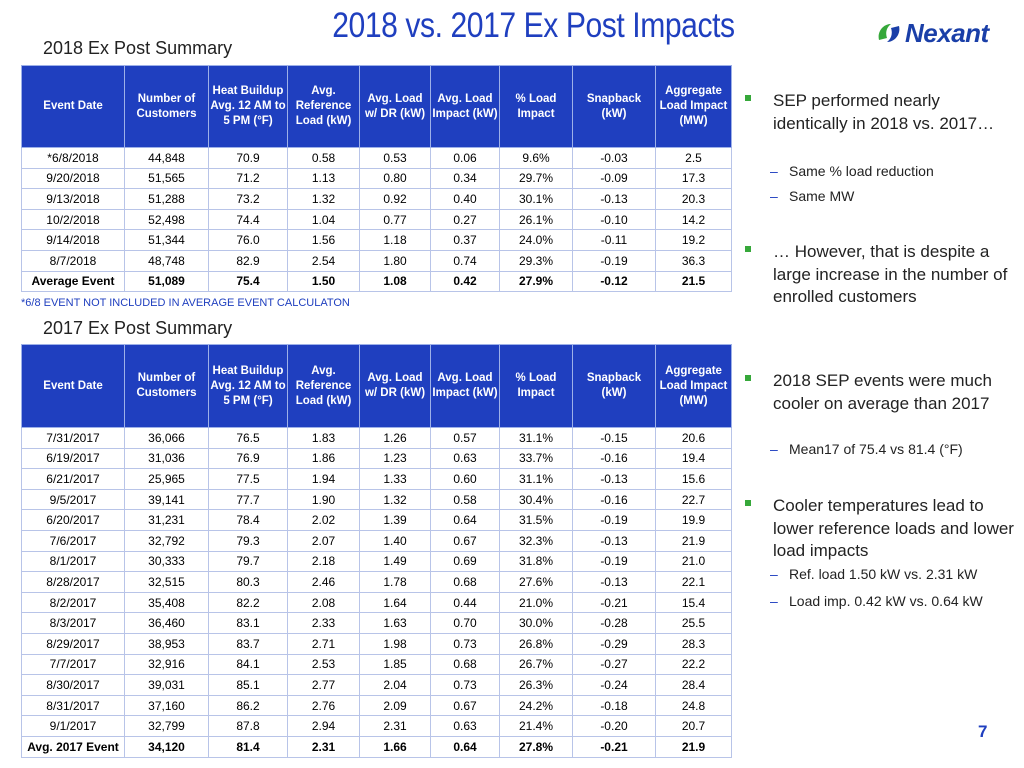  Describe the element at coordinates (73, 178) in the screenshot. I see `table-cell: 9/20/2018` at that location.